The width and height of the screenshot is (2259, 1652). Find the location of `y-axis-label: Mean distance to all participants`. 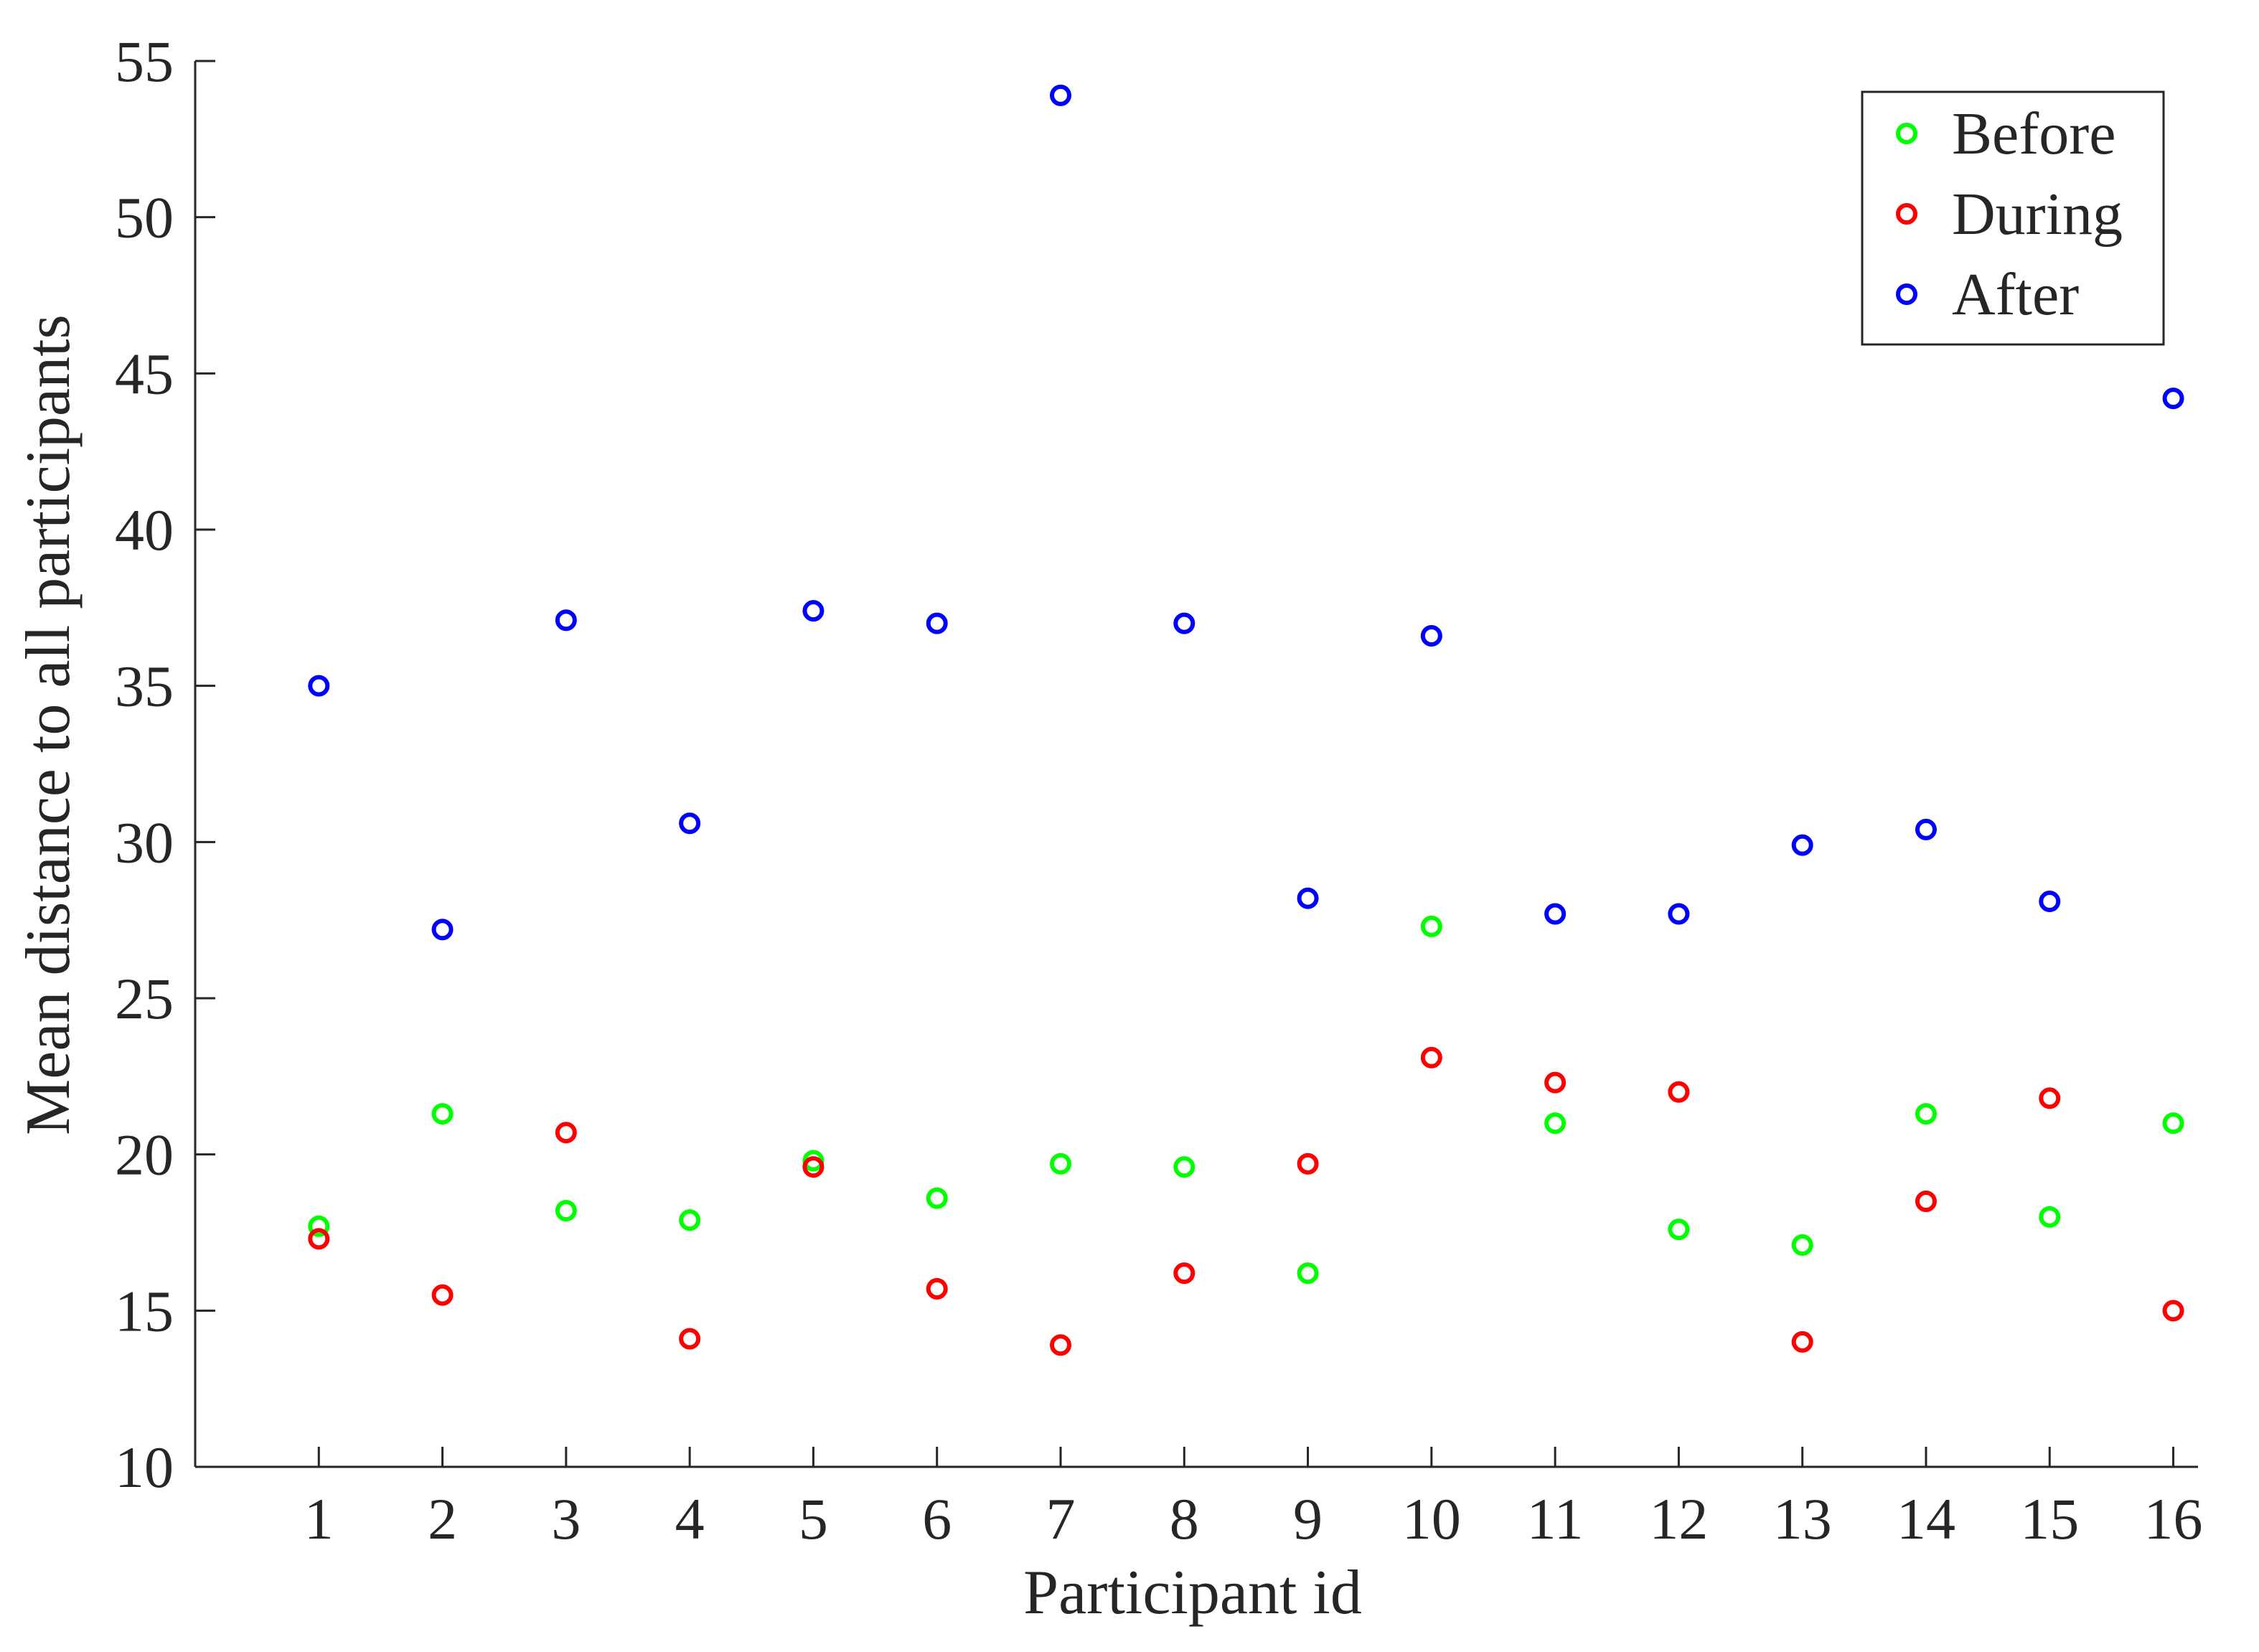

y-axis-label: Mean distance to all participants is located at coordinates (48, 724).